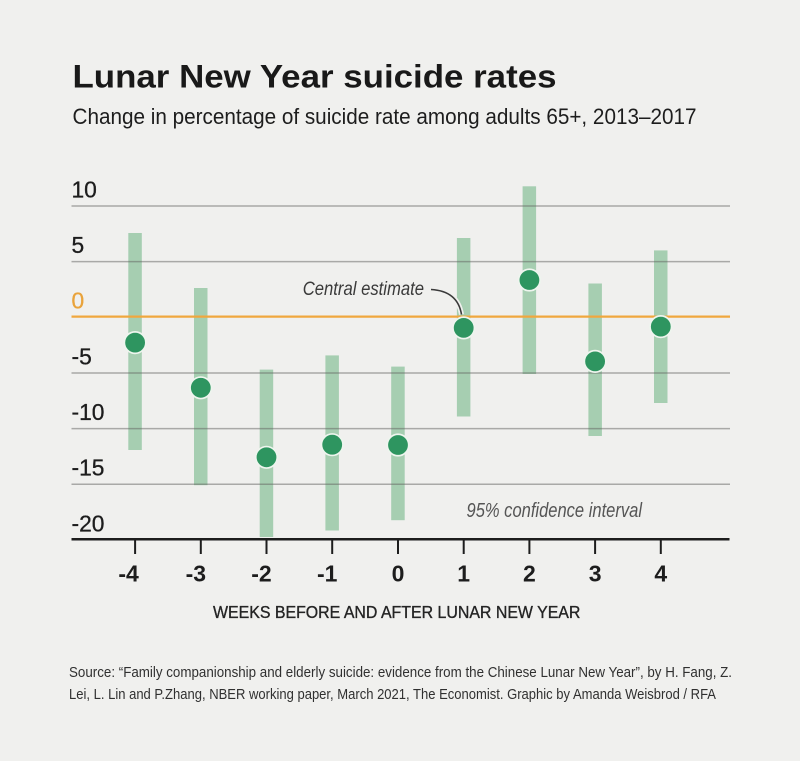  I want to click on svg-text: -4, so click(128, 574).